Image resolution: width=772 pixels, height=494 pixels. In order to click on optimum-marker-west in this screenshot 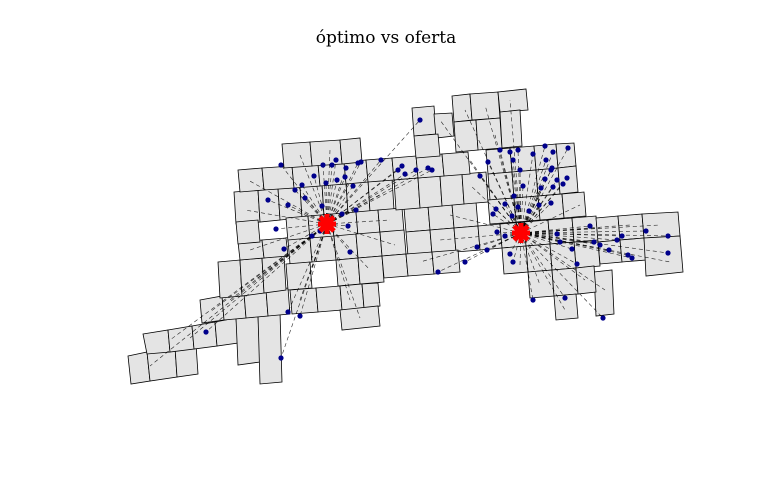, I will do `click(327, 224)`.